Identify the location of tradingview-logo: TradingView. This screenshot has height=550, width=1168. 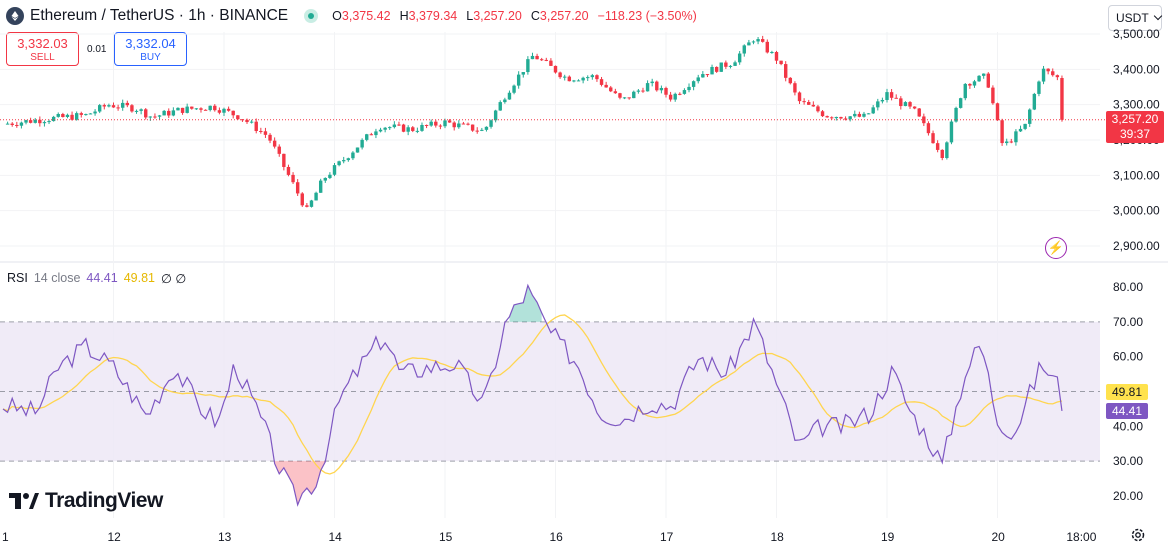
(86, 501).